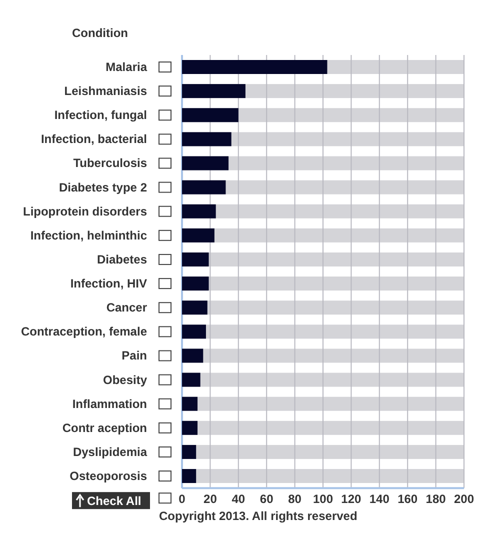  What do you see at coordinates (109, 476) in the screenshot?
I see `y-tick-label: Osteoporosis` at bounding box center [109, 476].